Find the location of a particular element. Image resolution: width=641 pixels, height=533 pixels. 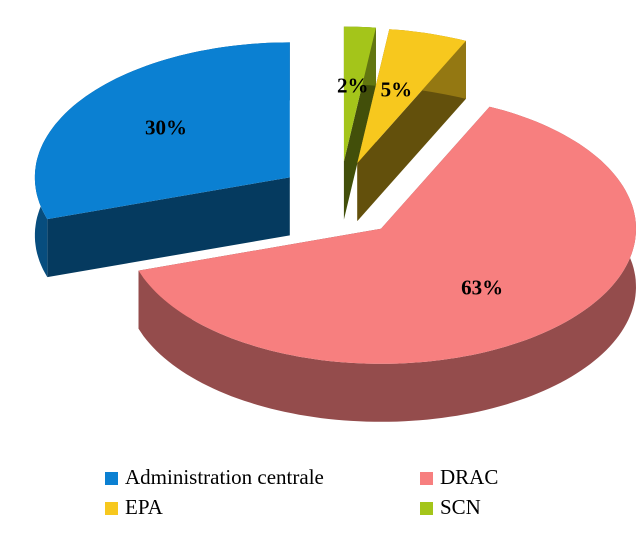

legend-label: Administration centrale is located at coordinates (224, 477).